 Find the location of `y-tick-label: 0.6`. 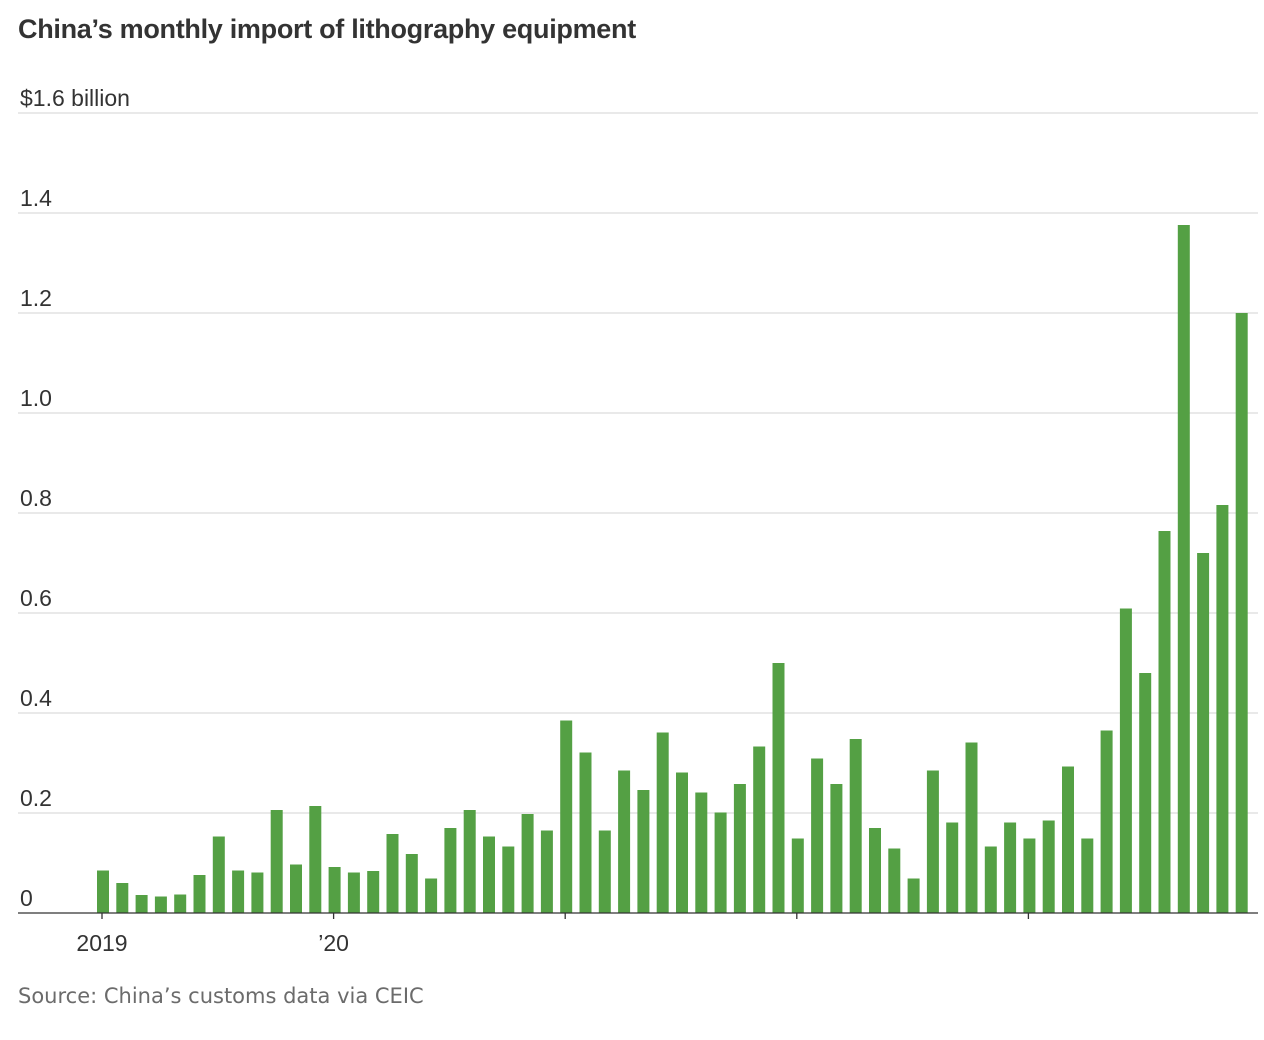

y-tick-label: 0.6 is located at coordinates (36, 598).